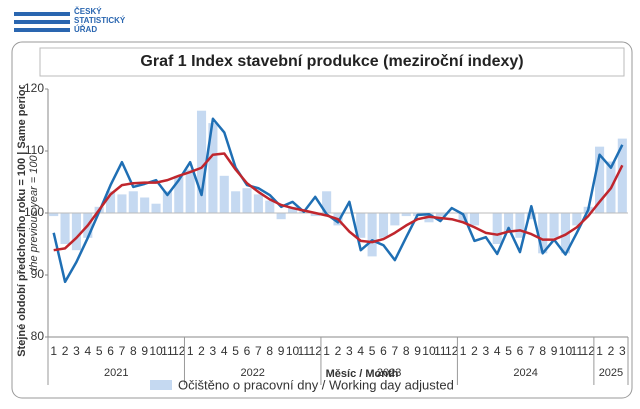 This screenshot has width=640, height=409. I want to click on x-axis-label: Měsíc / Month, so click(362, 374).